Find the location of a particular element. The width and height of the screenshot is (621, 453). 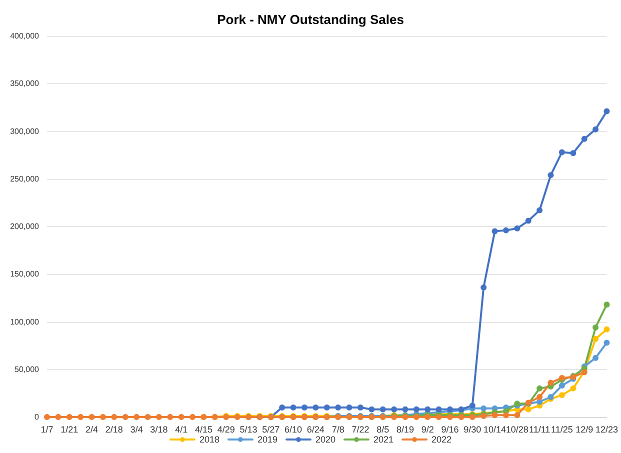

x-tick-label: 12/23 is located at coordinates (606, 429).